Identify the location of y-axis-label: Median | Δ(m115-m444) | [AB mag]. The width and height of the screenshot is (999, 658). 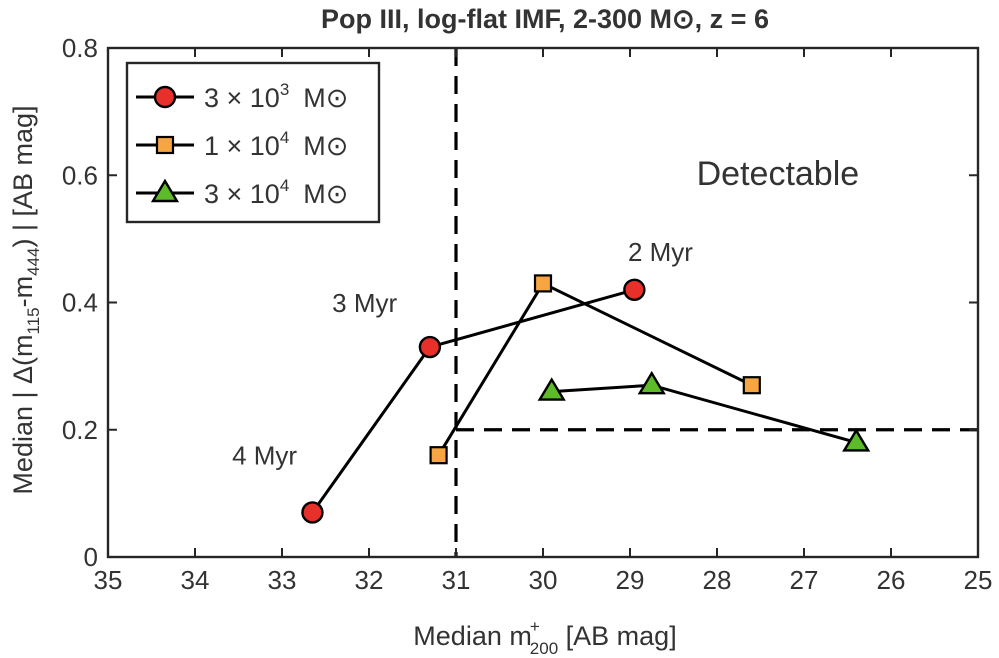
(25, 299).